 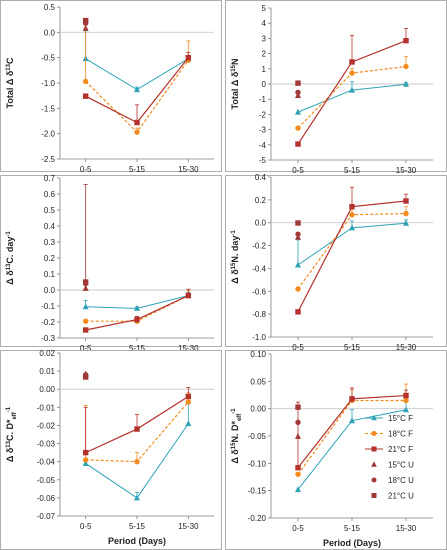 What do you see at coordinates (46, 480) in the screenshot?
I see `y-tick-label: -0.05` at bounding box center [46, 480].